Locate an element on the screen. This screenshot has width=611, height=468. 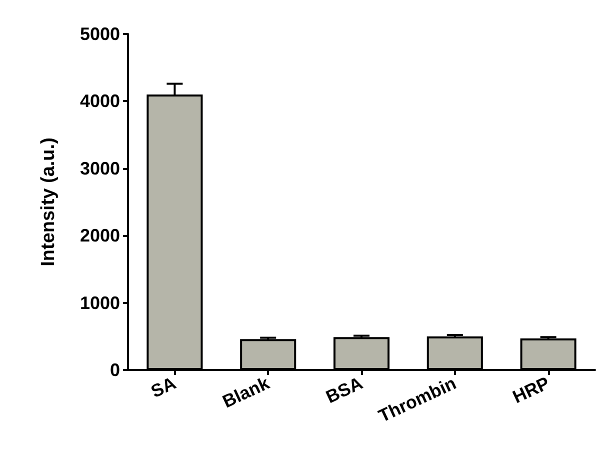
y-tick-label: 5000 is located at coordinates (100, 34).